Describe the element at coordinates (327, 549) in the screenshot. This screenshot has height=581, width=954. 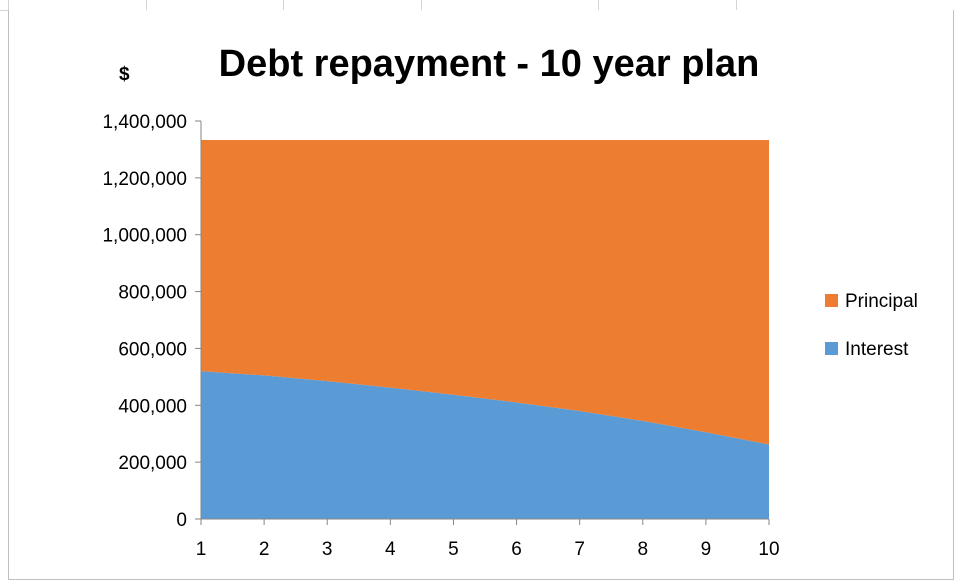
I see `x-tick-label: 3` at that location.